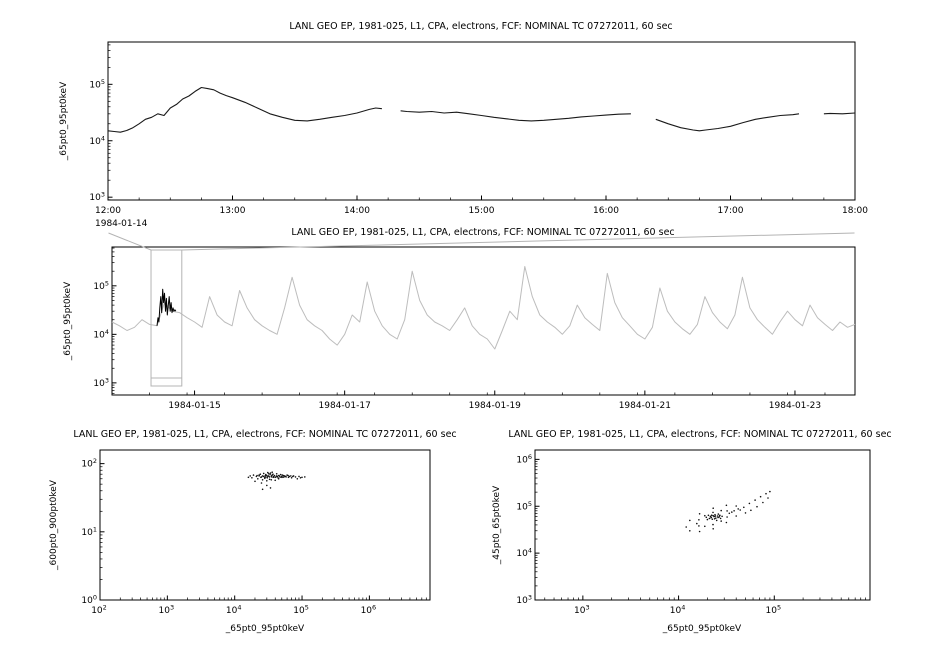 This screenshot has width=926, height=647. Describe the element at coordinates (265, 629) in the screenshot. I see `panel3-x-axis-label: _65pt0_95pt0keV` at that location.